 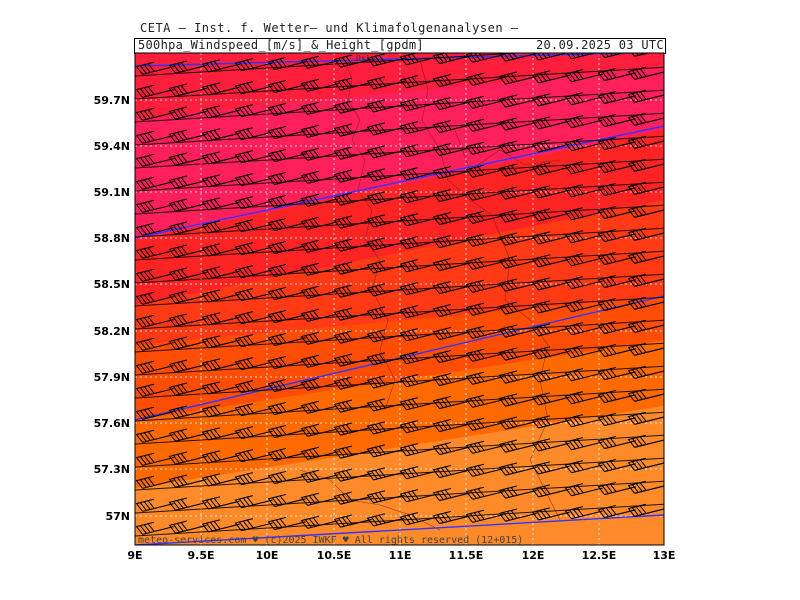 I want to click on longitude-label: 11E, so click(x=400, y=555).